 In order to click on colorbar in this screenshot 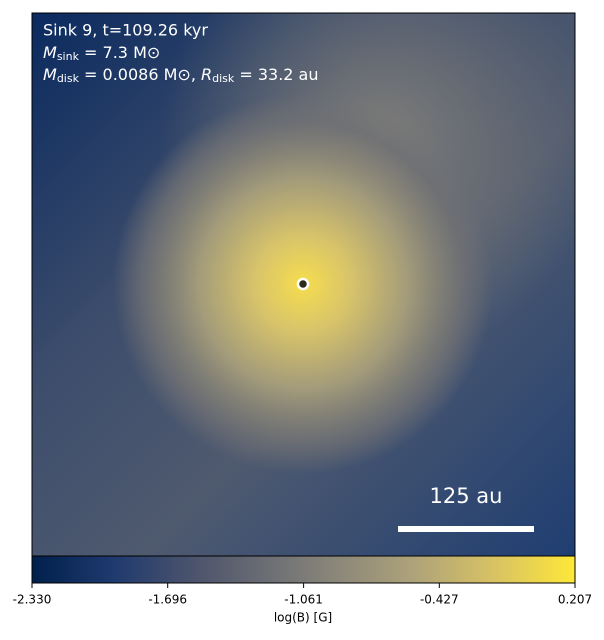, I will do `click(303, 569)`.